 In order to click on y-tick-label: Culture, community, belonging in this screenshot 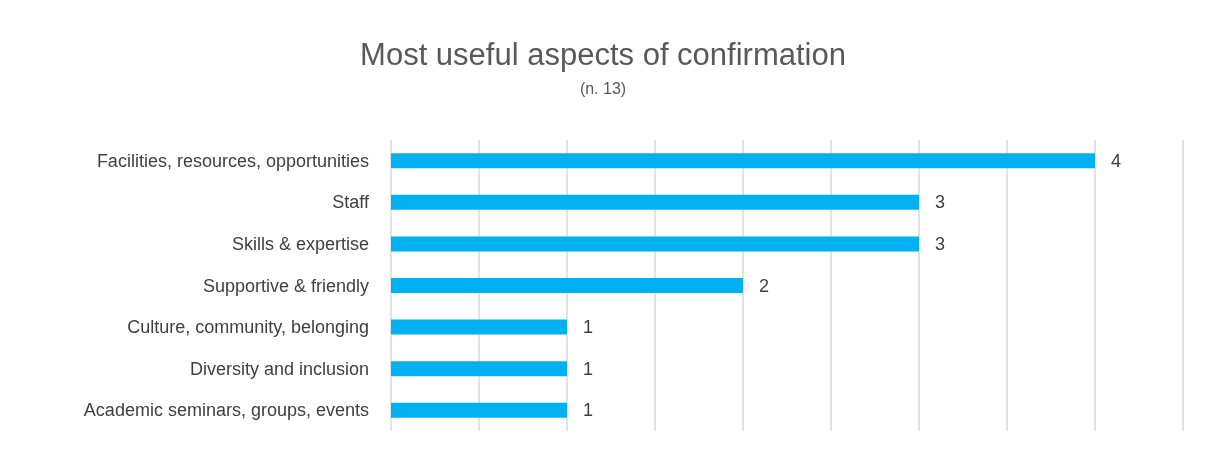, I will do `click(248, 327)`.